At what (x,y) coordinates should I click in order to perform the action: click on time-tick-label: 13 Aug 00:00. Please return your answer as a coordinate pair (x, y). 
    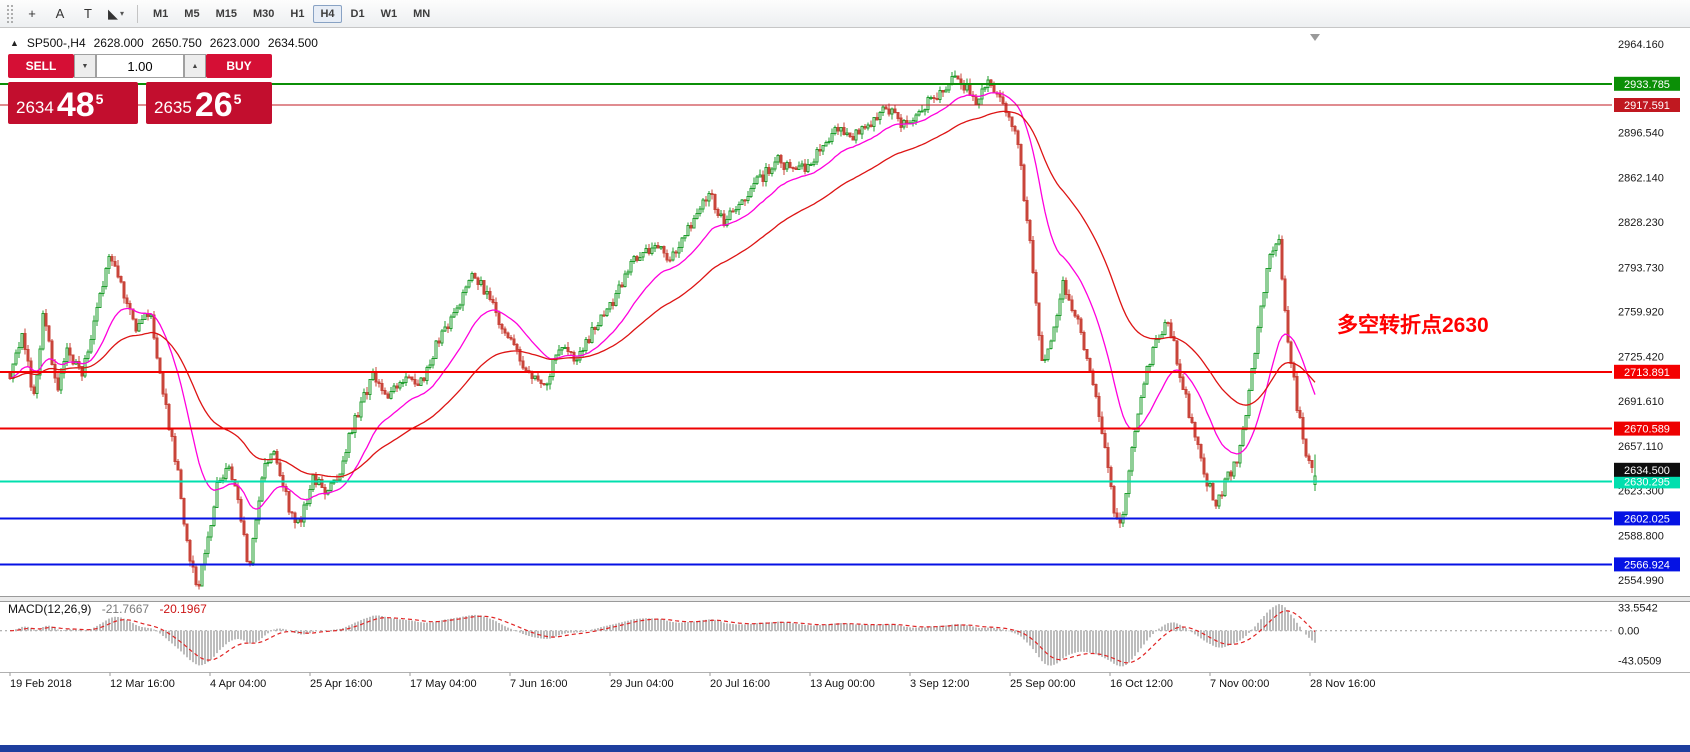
    Looking at the image, I should click on (842, 684).